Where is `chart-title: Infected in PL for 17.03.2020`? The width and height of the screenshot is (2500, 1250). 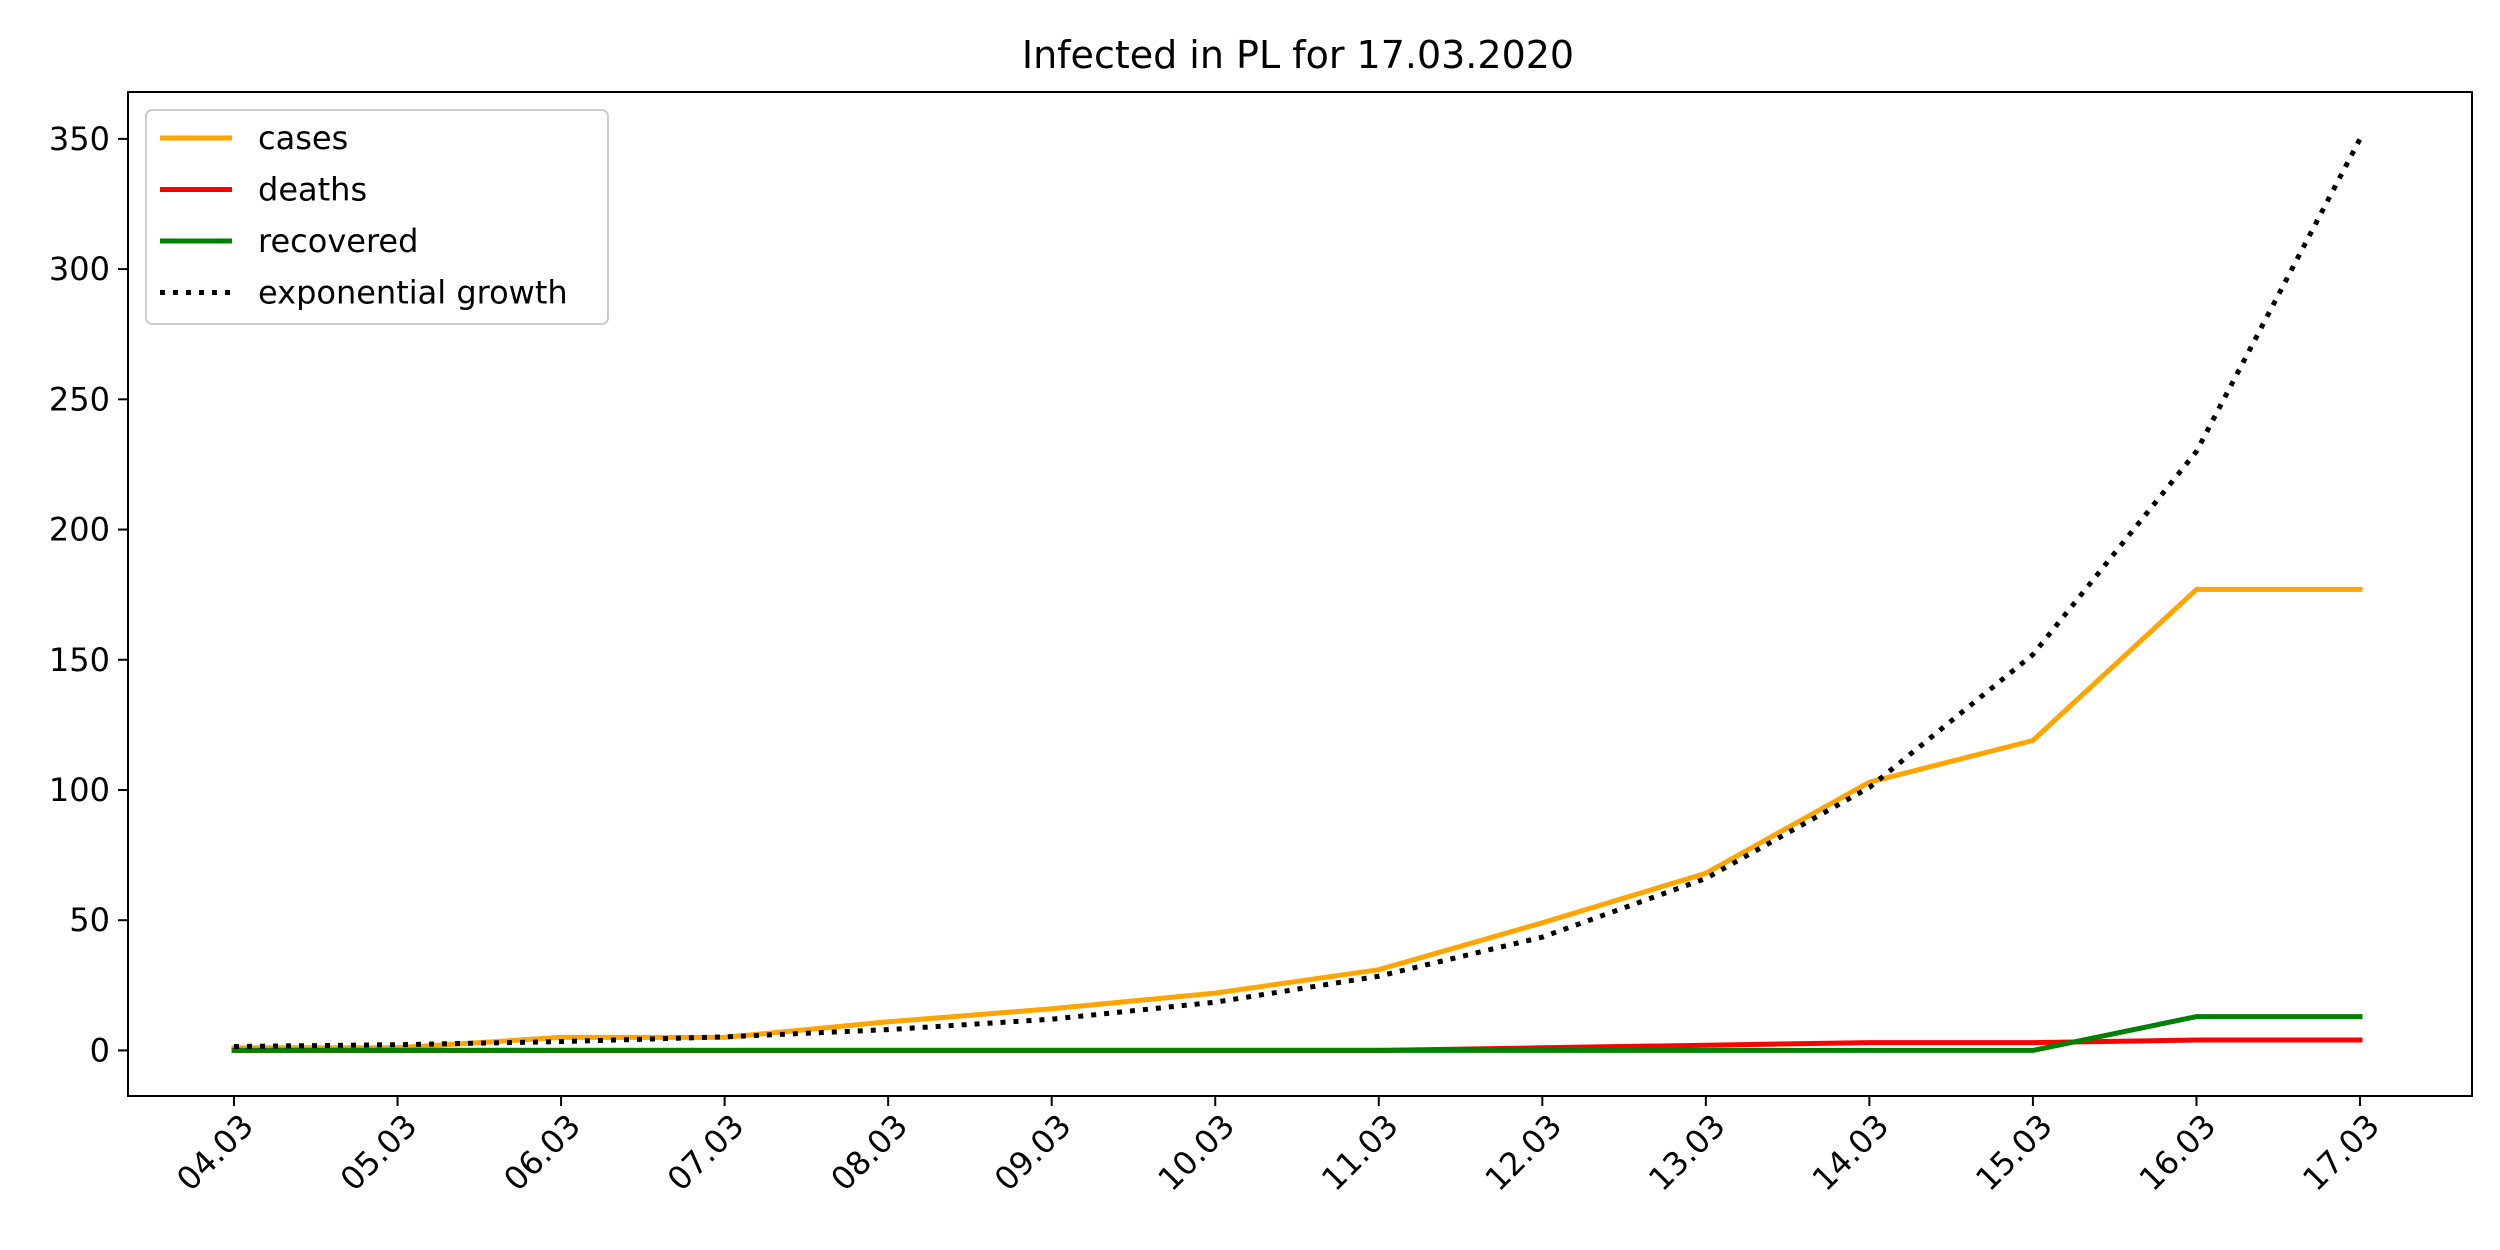 chart-title: Infected in PL for 17.03.2020 is located at coordinates (1298, 55).